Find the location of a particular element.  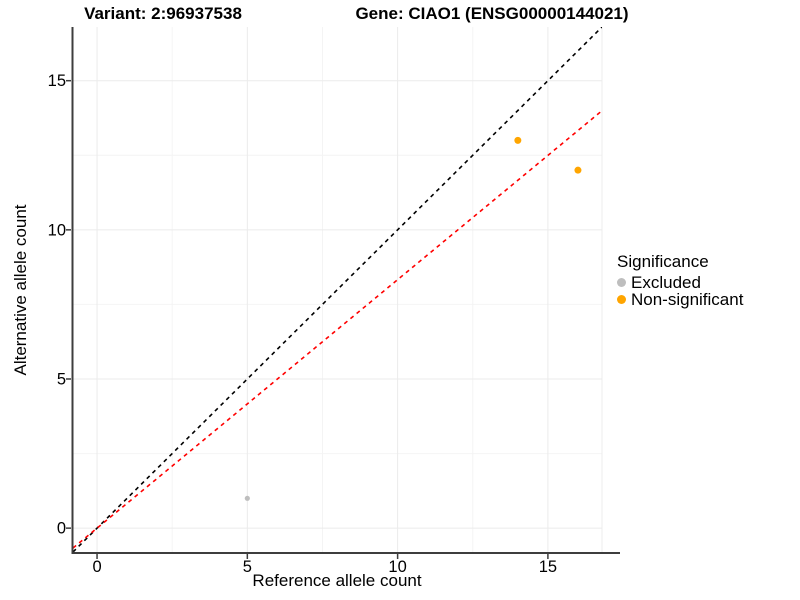

x-tick-label: 15 is located at coordinates (548, 567).